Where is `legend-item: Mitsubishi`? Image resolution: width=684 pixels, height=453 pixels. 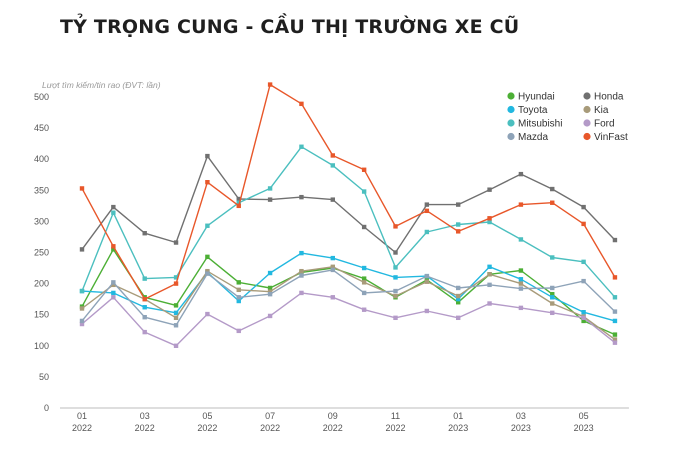
legend-item: Mitsubishi is located at coordinates (534, 124).